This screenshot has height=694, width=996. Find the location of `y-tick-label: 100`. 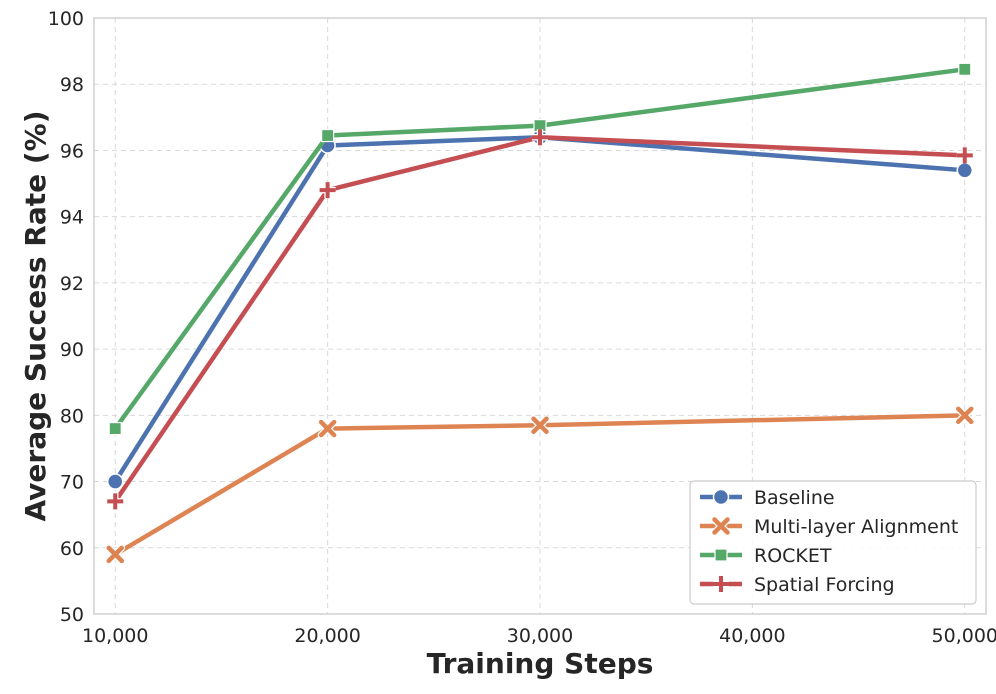

y-tick-label: 100 is located at coordinates (66, 19).